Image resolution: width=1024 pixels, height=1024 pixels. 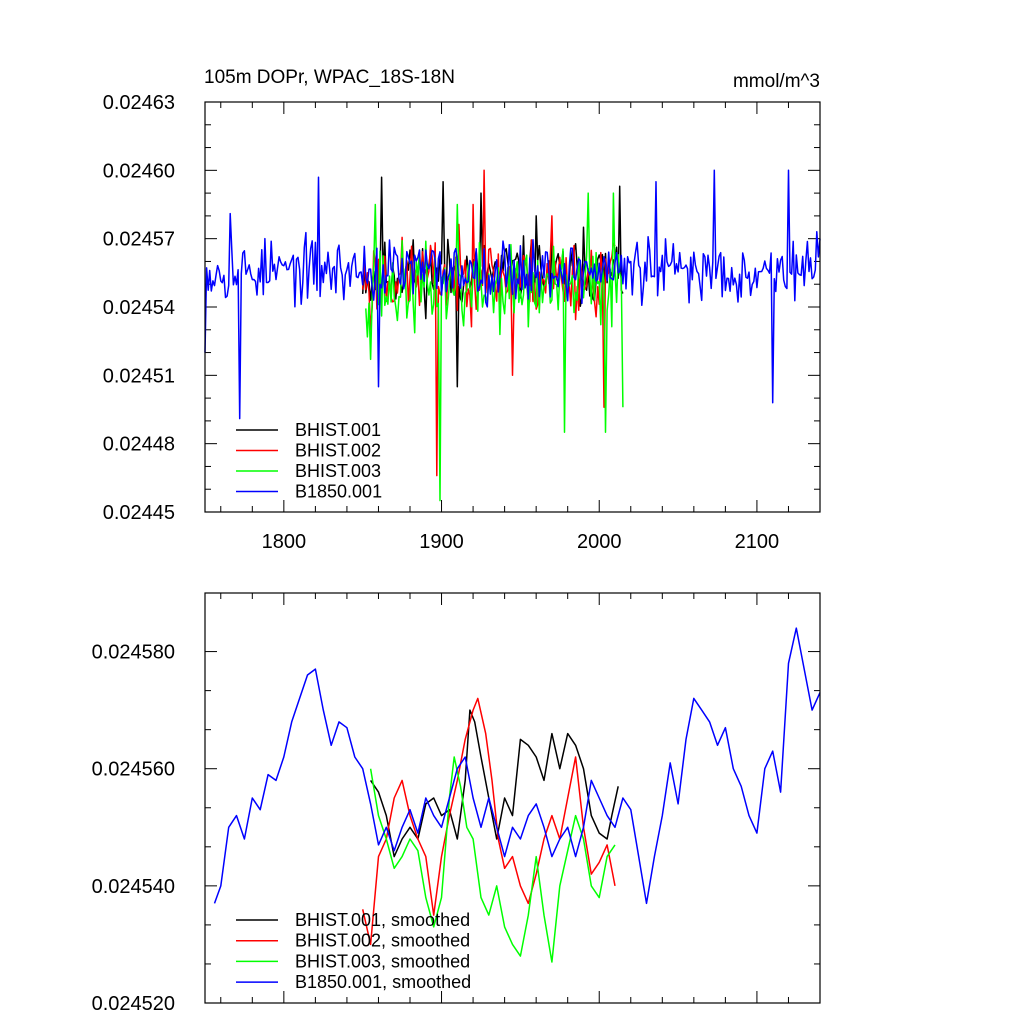 I want to click on legend-label: BHIST.002, smoothed, so click(x=382, y=941).